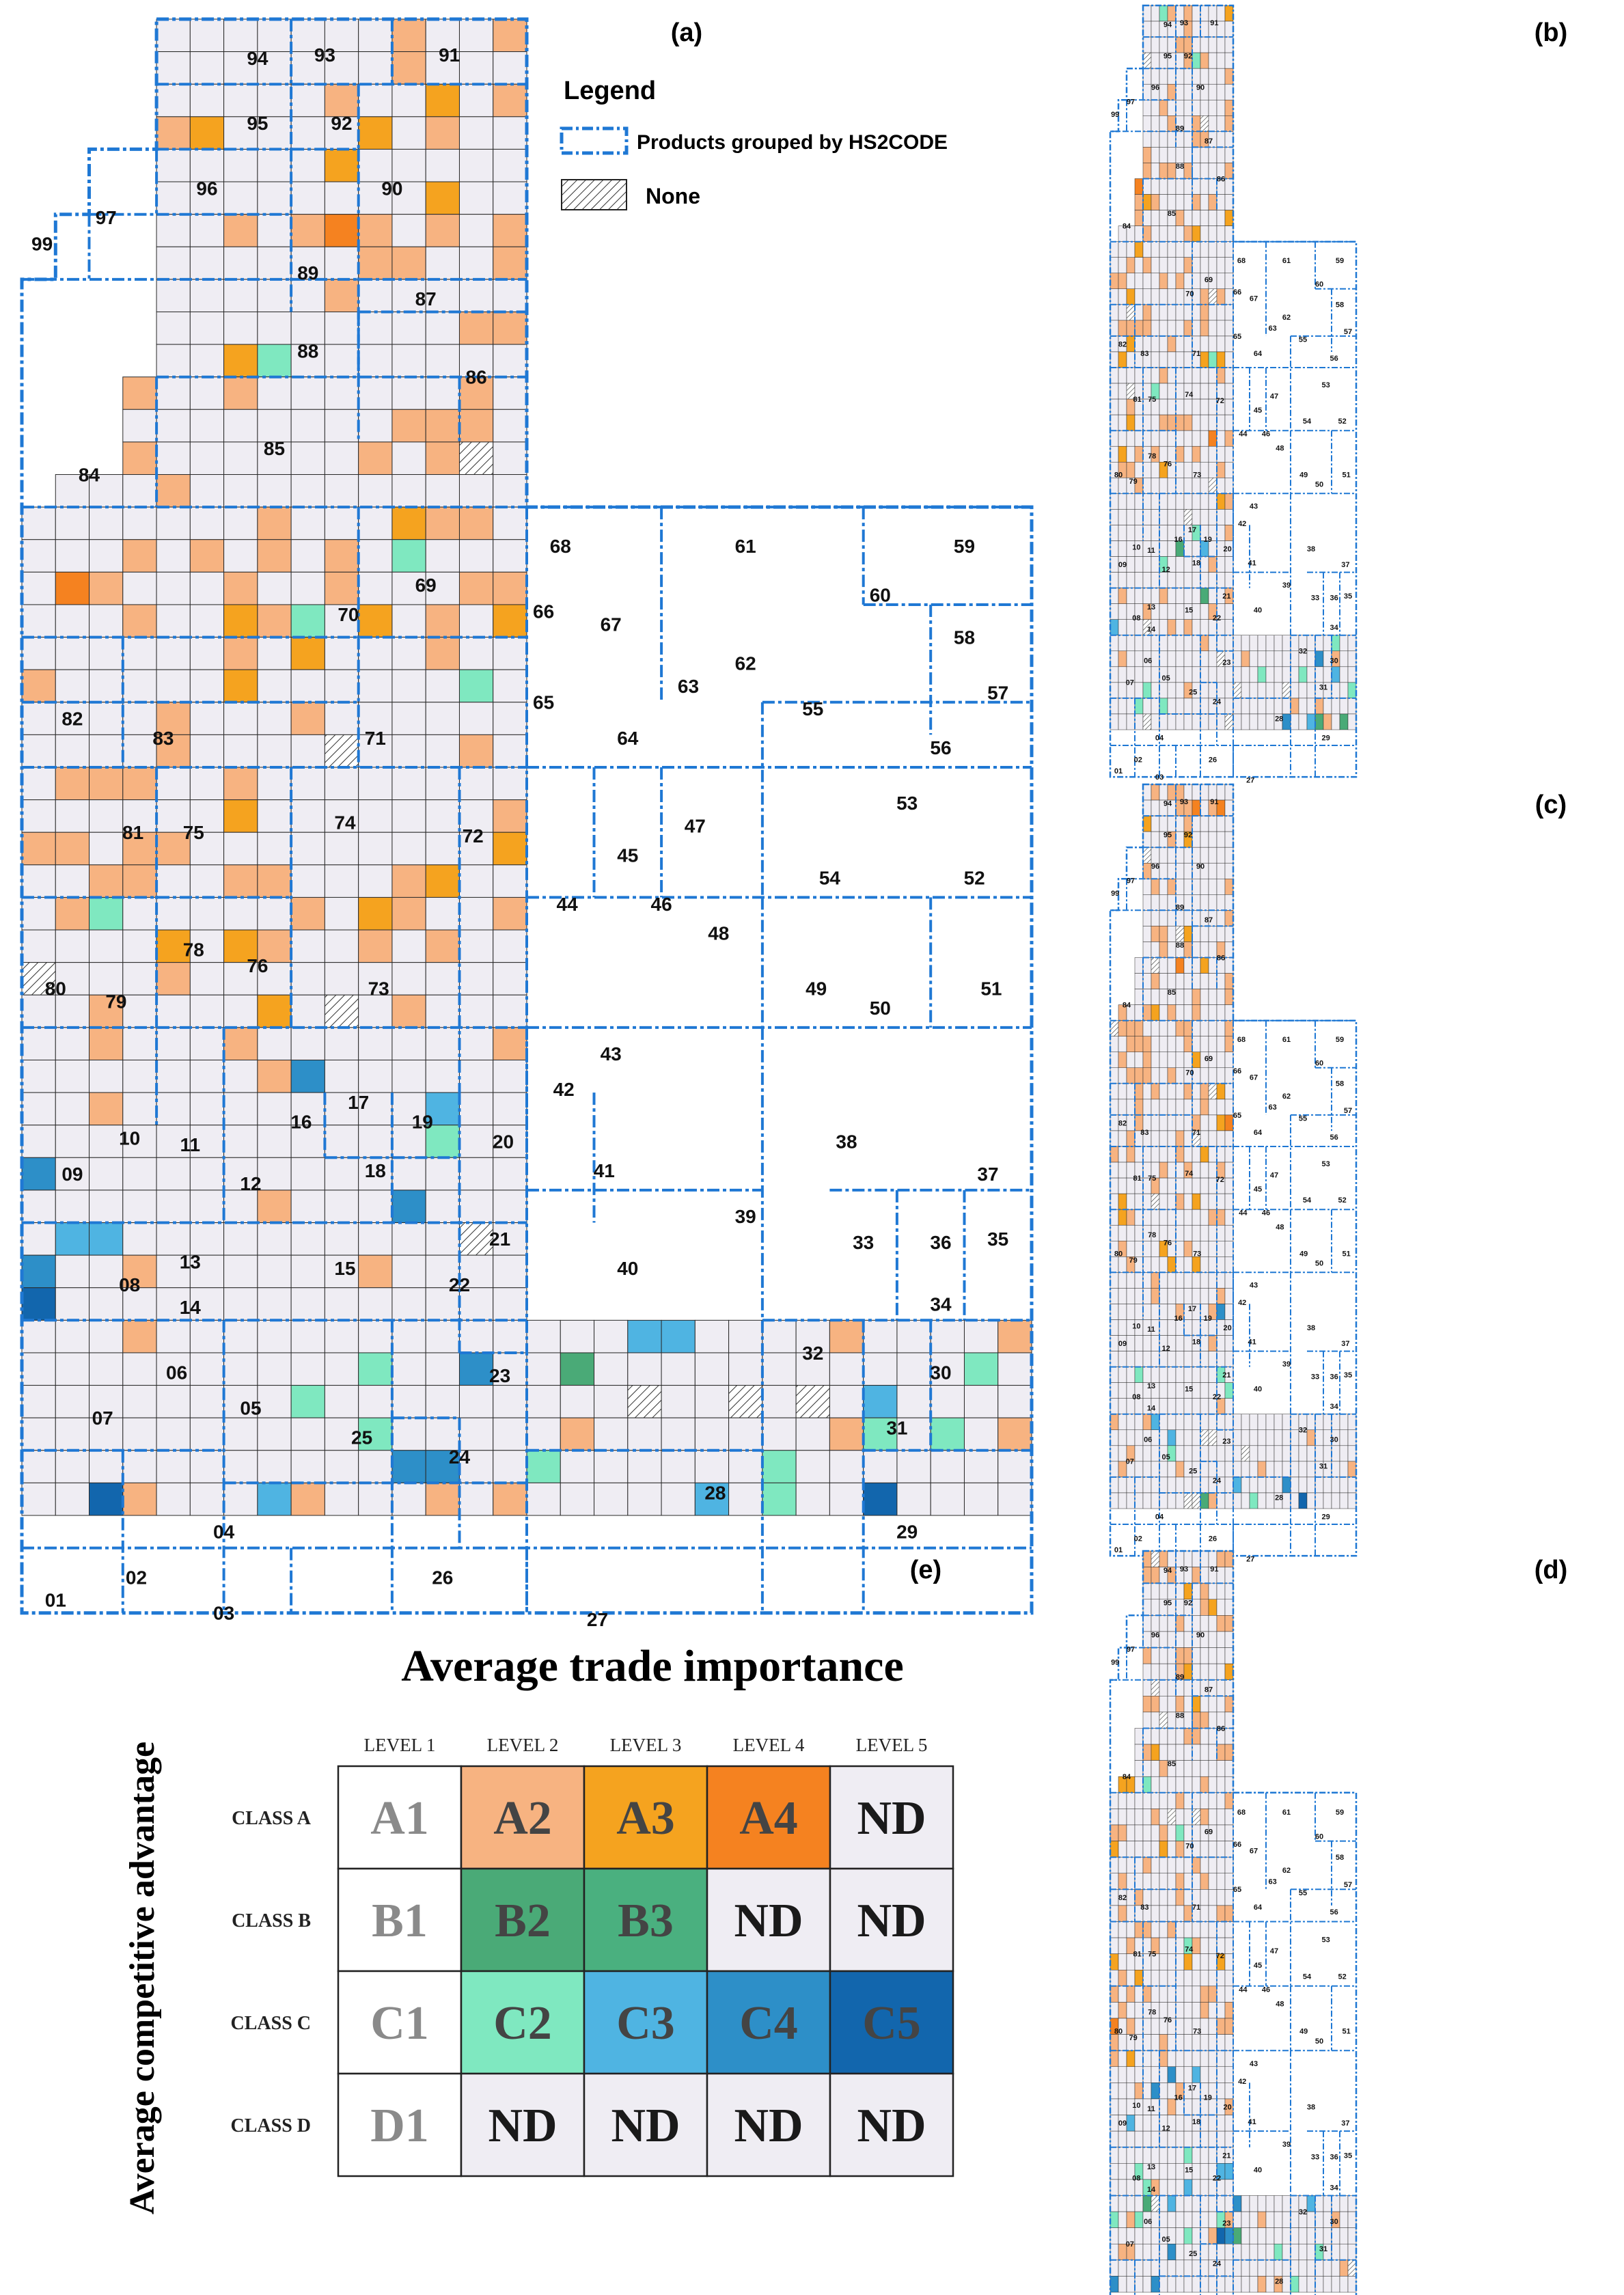 Image resolution: width=1624 pixels, height=2295 pixels. Describe the element at coordinates (1168, 1603) in the screenshot. I see `hs-code-label: 95` at that location.